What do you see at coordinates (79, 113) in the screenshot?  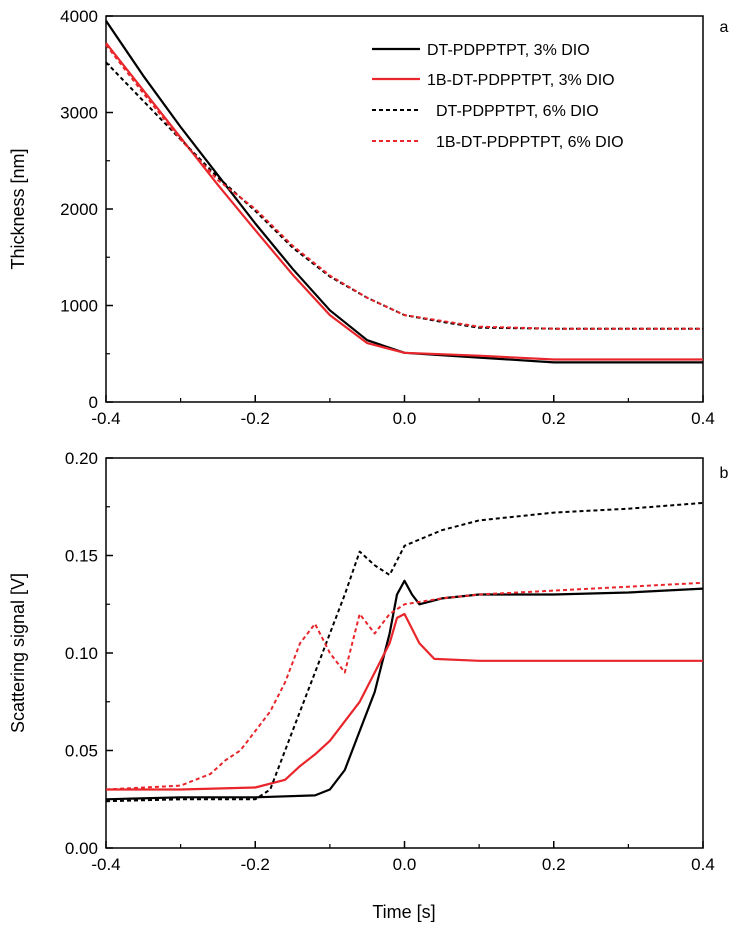 I see `y-tick-label: 3000` at bounding box center [79, 113].